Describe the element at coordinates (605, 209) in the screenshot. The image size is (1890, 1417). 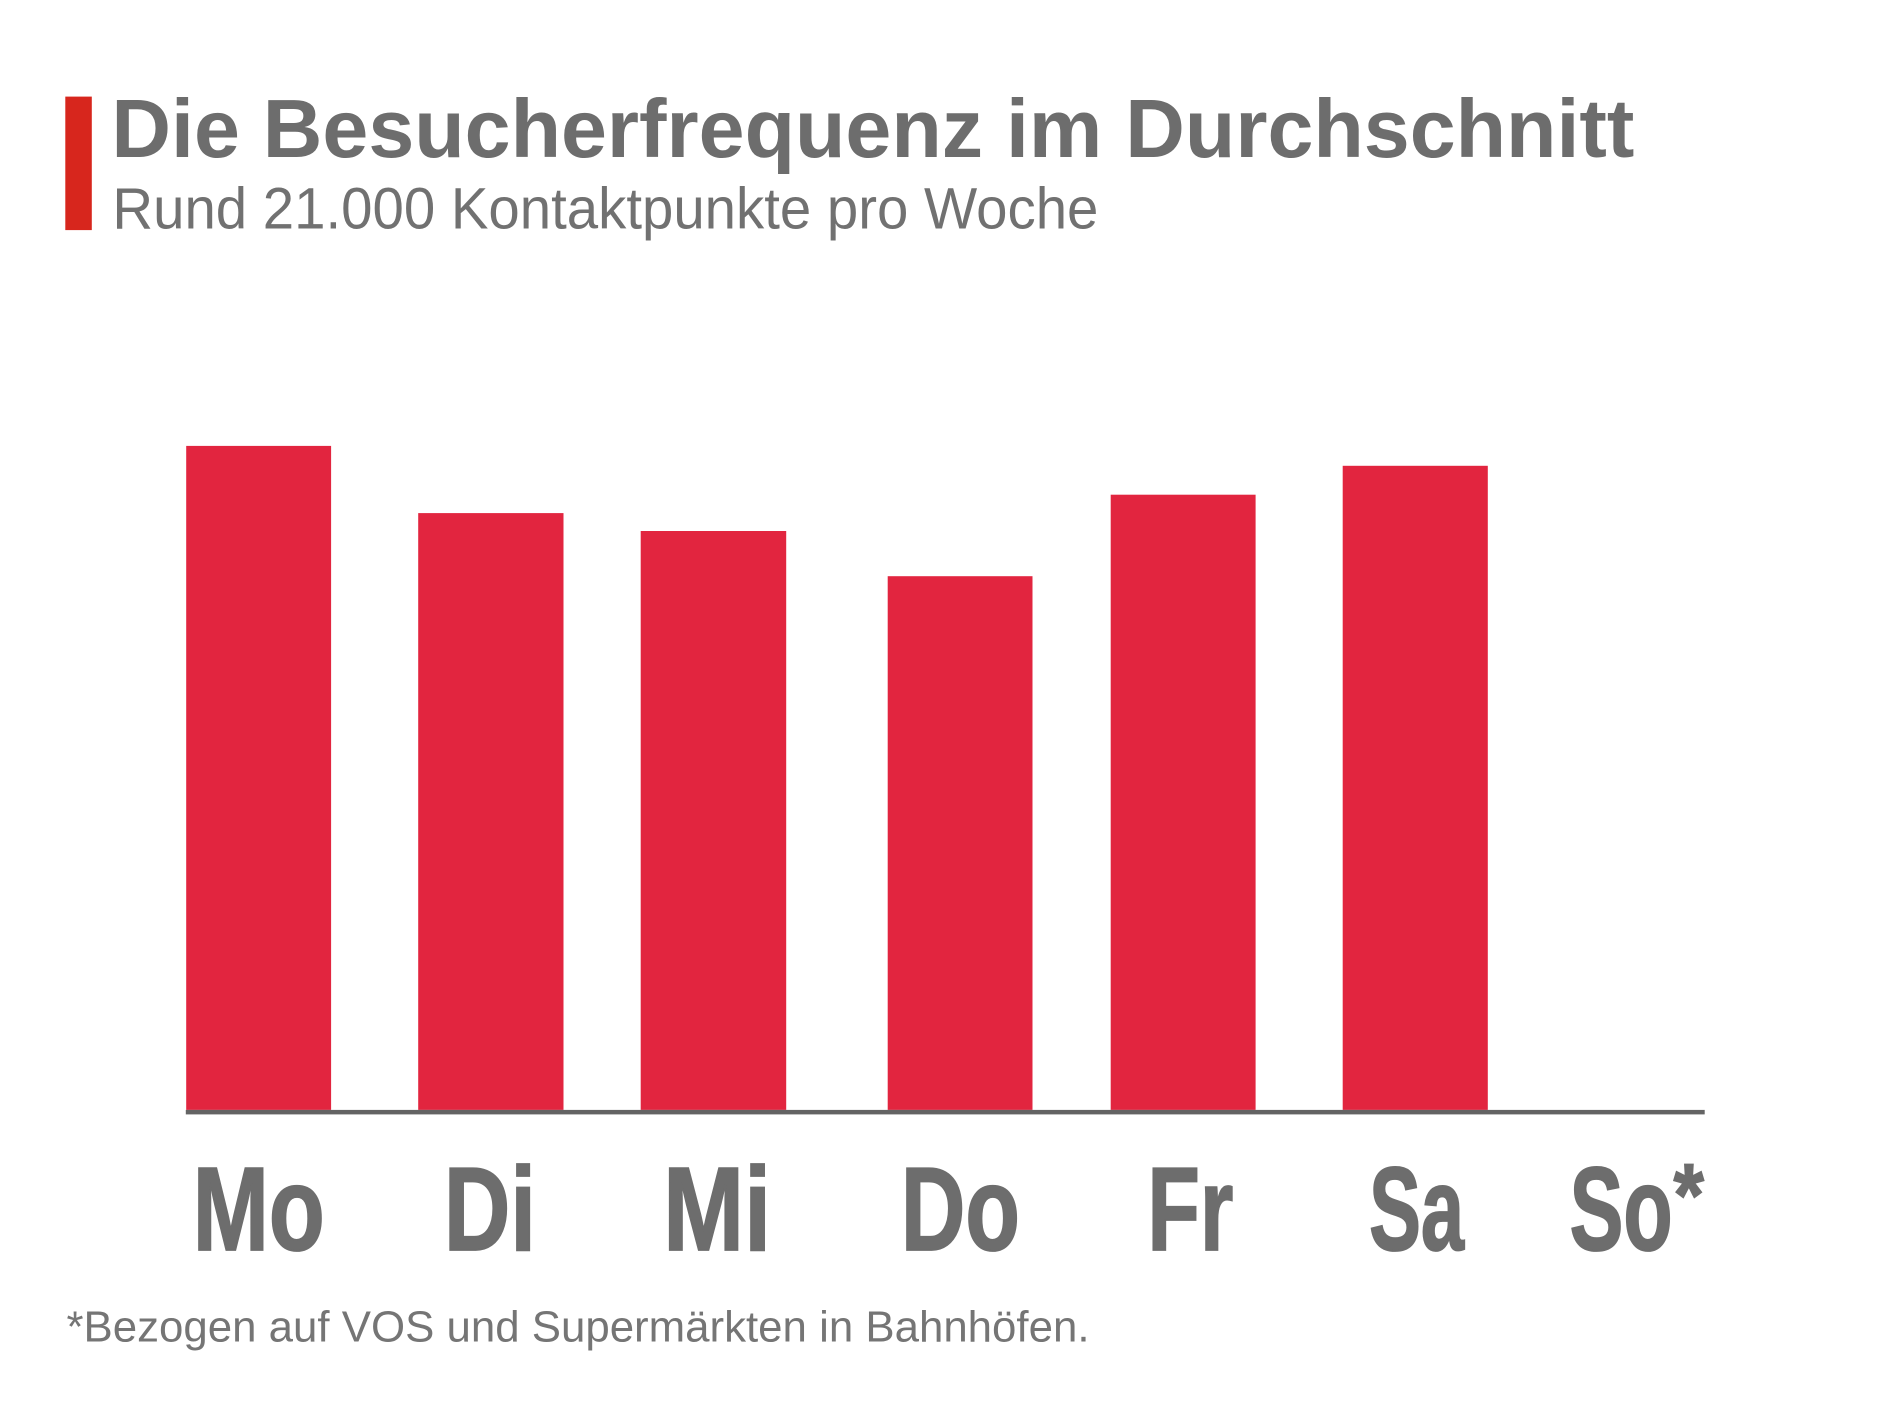
I see `svg-text:Rund 21.000 Kontaktpunkte pro: Rund 21.000 Kontaktpunkte pro Woche` at that location.